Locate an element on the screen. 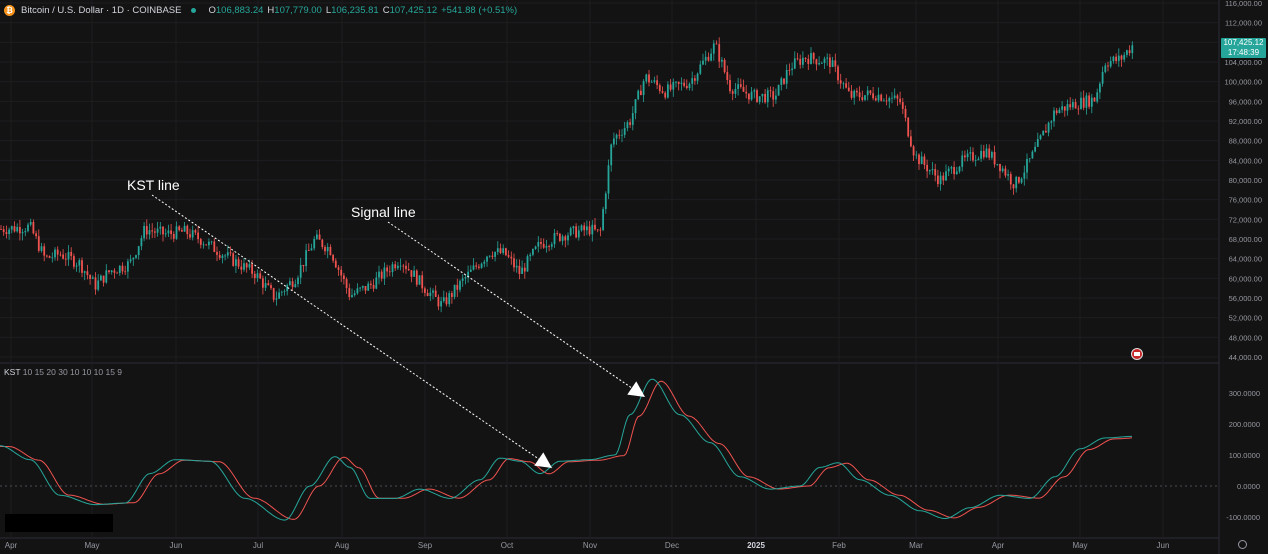 The width and height of the screenshot is (1268, 554). time-tick-label: Mar is located at coordinates (916, 545).